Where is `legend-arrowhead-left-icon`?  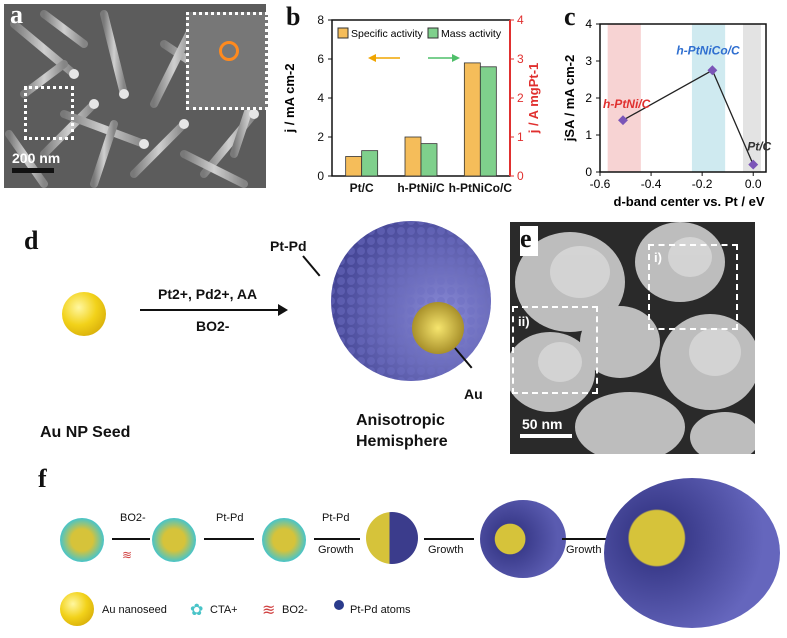
legend-arrowhead-left-icon is located at coordinates (372, 58).